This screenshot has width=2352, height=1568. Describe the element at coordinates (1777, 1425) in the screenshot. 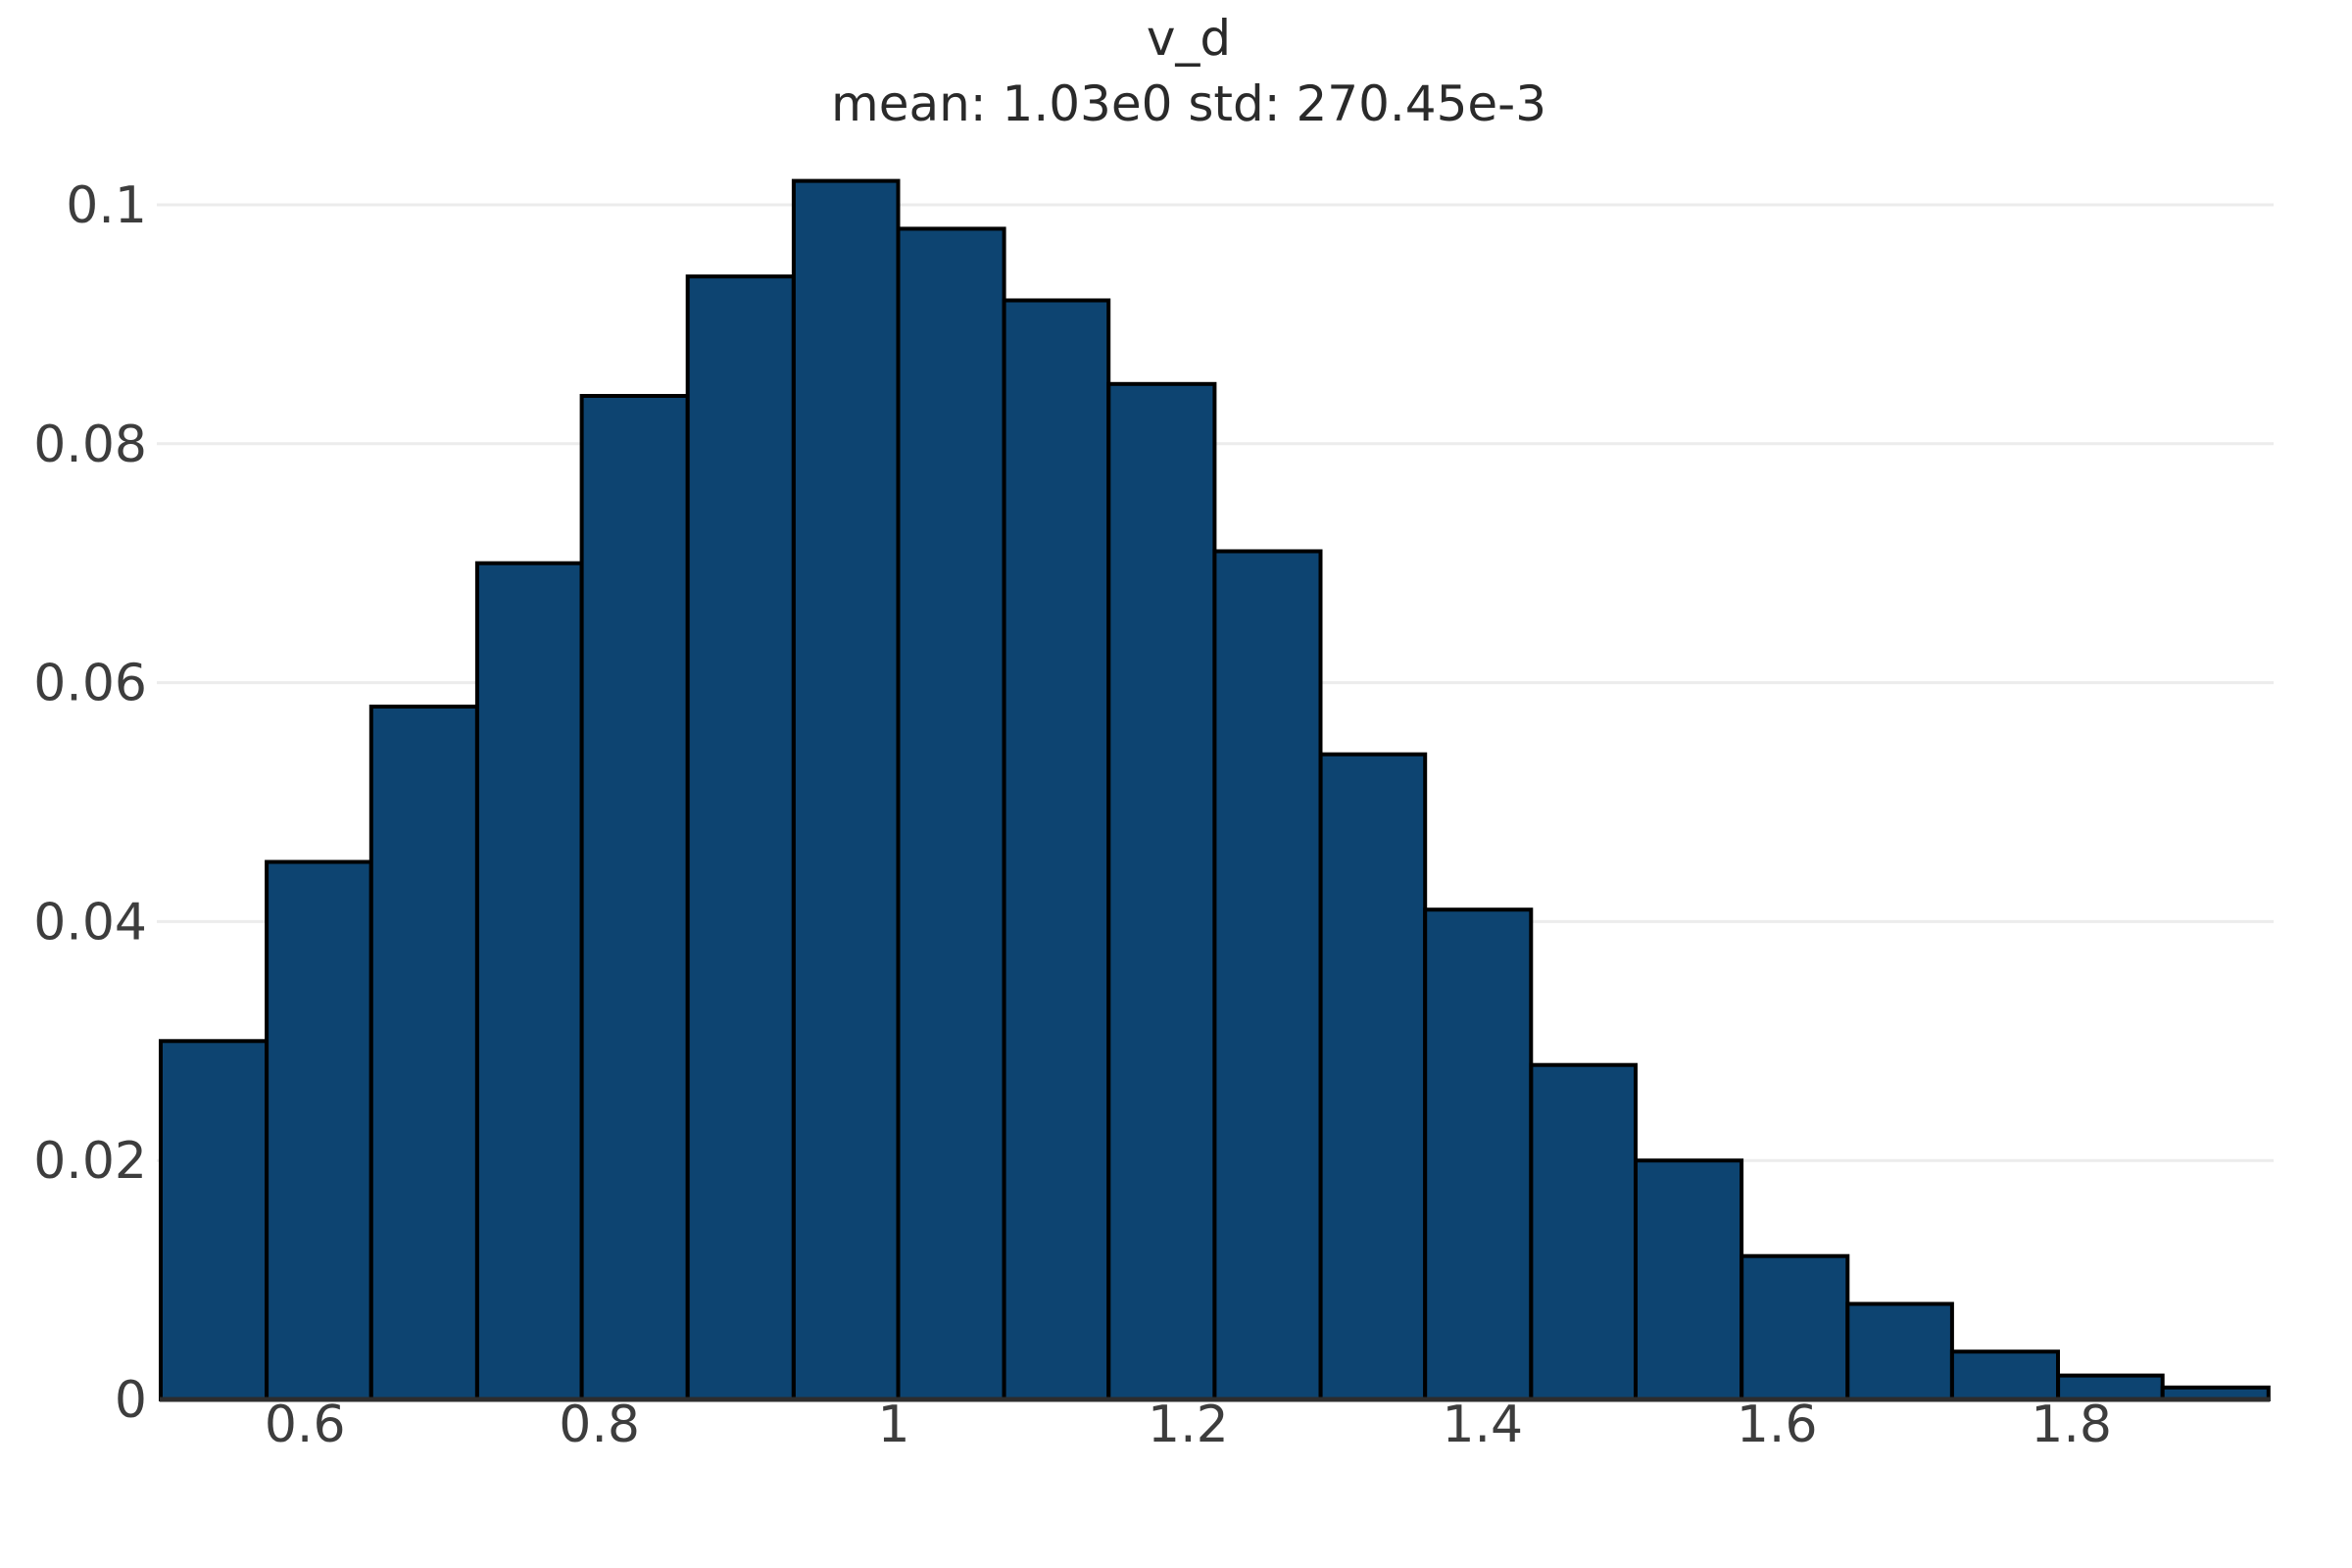

I see `x-tick-label: 1.6` at that location.